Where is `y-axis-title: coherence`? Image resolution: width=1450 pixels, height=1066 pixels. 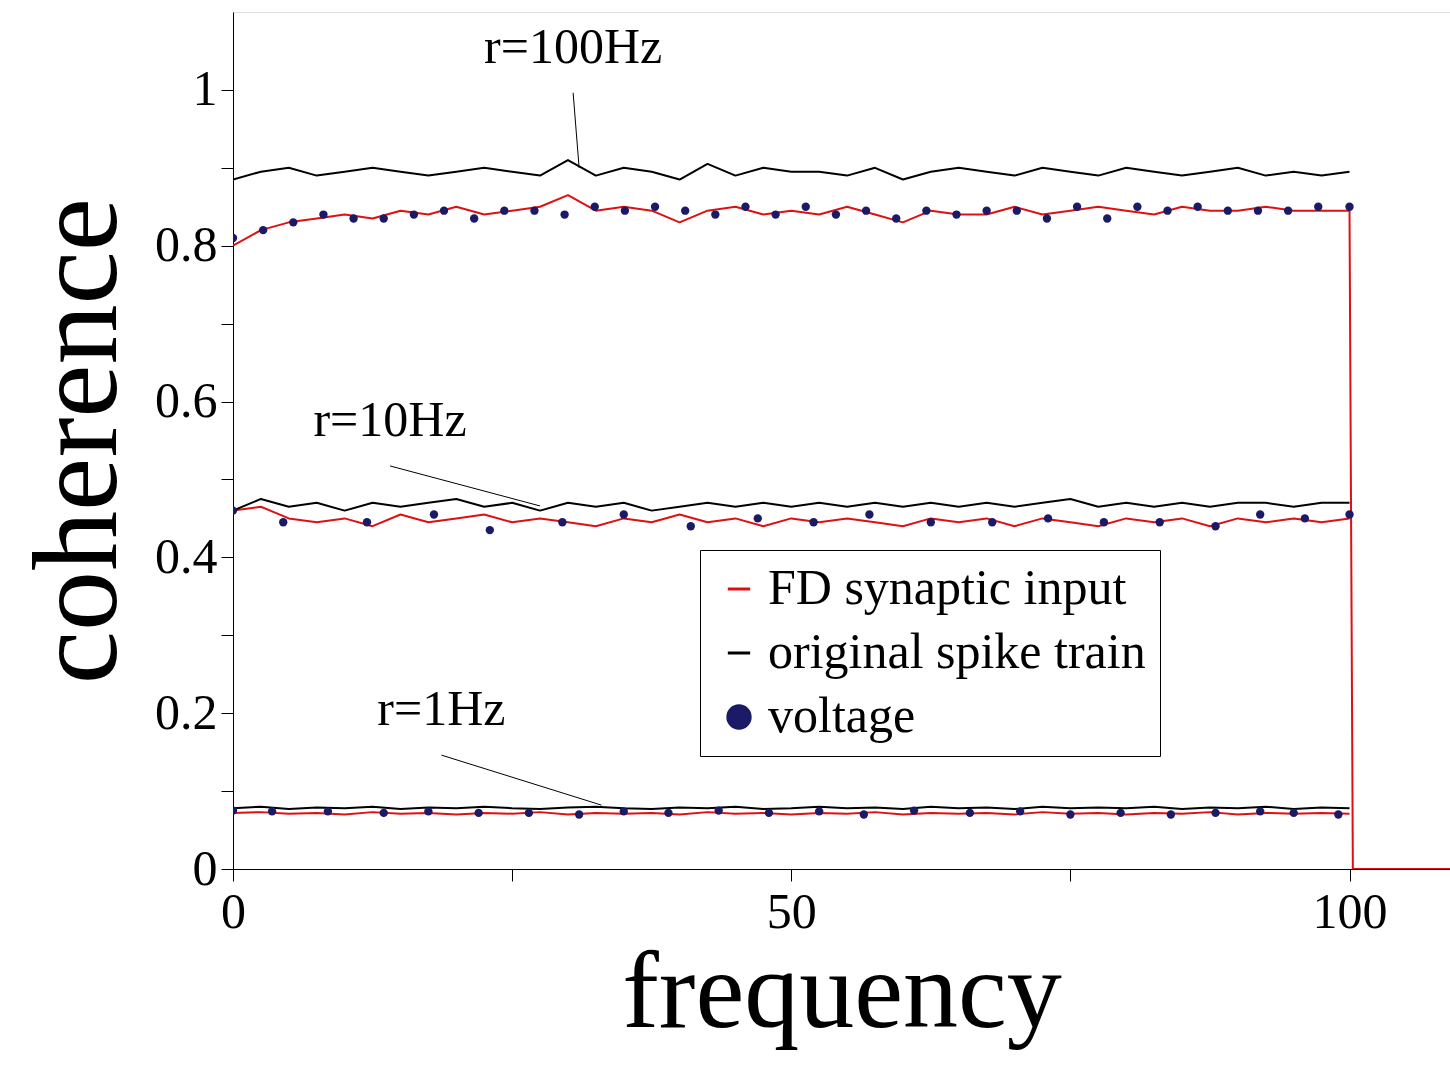
y-axis-title: coherence is located at coordinates (75, 441).